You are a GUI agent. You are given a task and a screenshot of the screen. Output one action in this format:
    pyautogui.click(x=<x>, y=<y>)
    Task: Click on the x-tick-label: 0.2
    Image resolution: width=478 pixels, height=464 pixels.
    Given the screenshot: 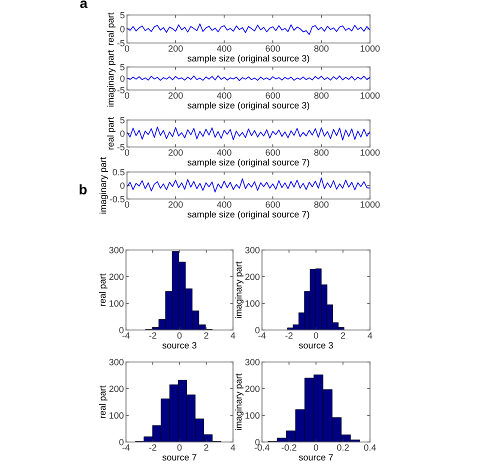 What is the action you would take?
    pyautogui.click(x=343, y=447)
    